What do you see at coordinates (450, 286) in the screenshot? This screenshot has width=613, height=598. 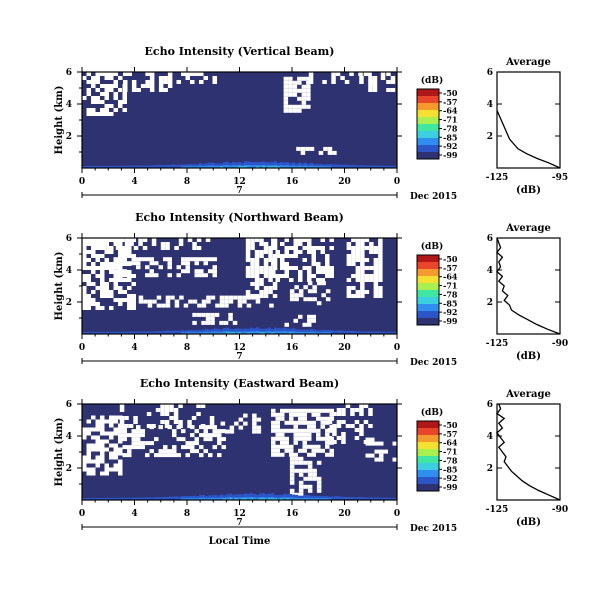 I see `colorbar-tick-label: -71` at bounding box center [450, 286].